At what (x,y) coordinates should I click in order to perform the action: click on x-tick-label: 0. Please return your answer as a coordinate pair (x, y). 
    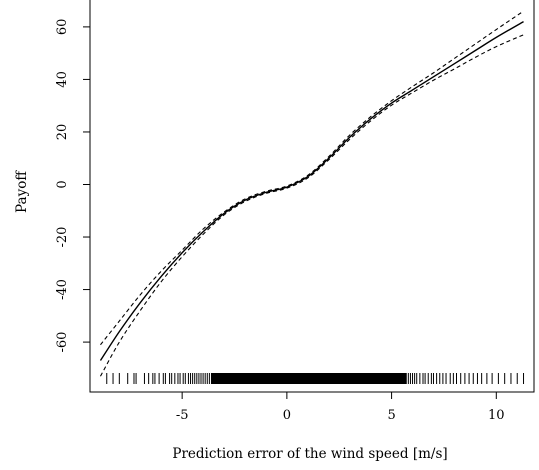
    Looking at the image, I should click on (287, 415).